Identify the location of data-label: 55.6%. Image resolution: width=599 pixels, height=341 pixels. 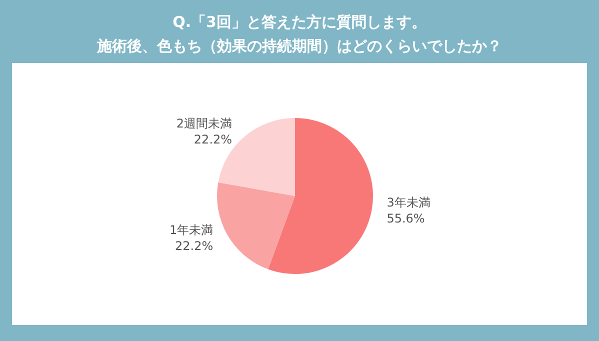
(405, 219).